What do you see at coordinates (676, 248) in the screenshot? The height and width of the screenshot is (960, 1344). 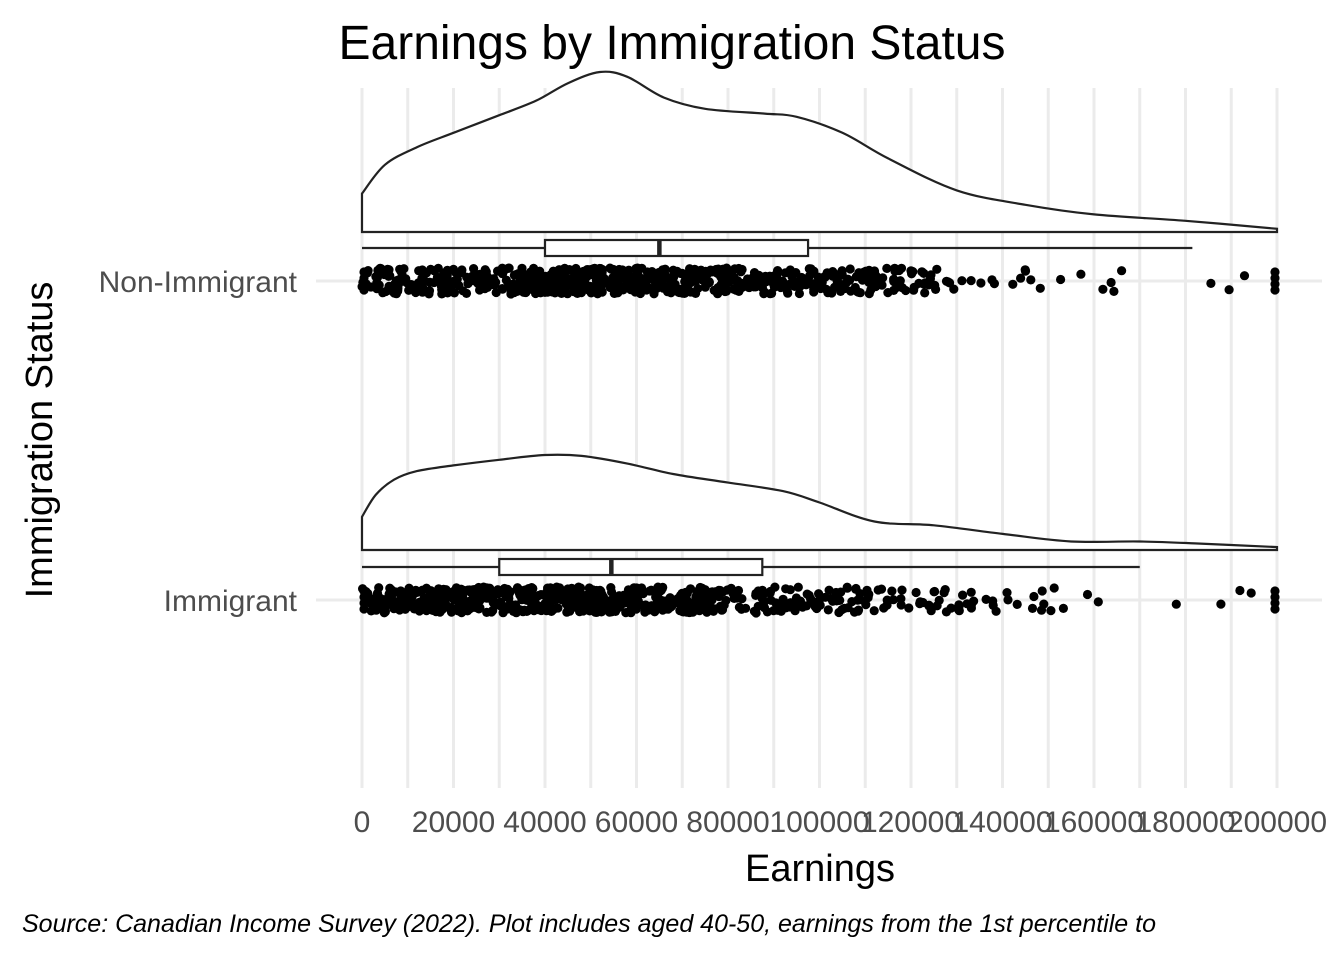 I see `box-non-immigrant` at bounding box center [676, 248].